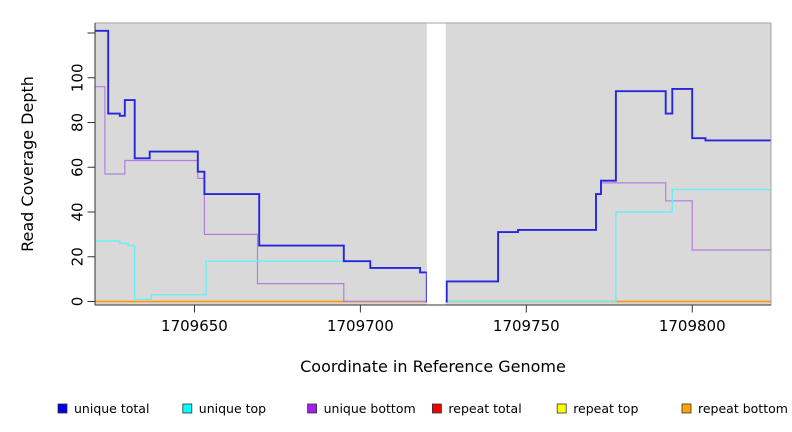 Image resolution: width=792 pixels, height=432 pixels. I want to click on legend-label-unique-top: unique top, so click(232, 408).